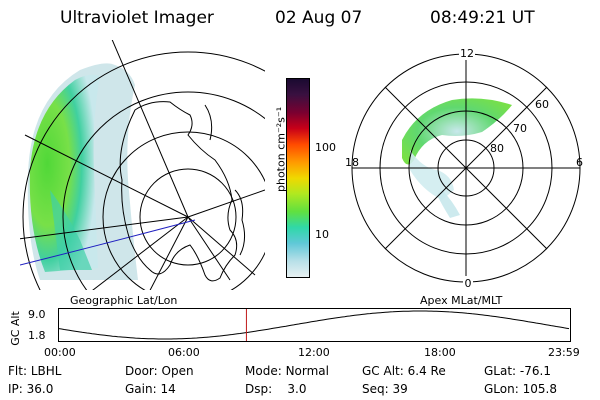  What do you see at coordinates (37, 314) in the screenshot?
I see `timeline-y-tick-max: 9.0` at bounding box center [37, 314].